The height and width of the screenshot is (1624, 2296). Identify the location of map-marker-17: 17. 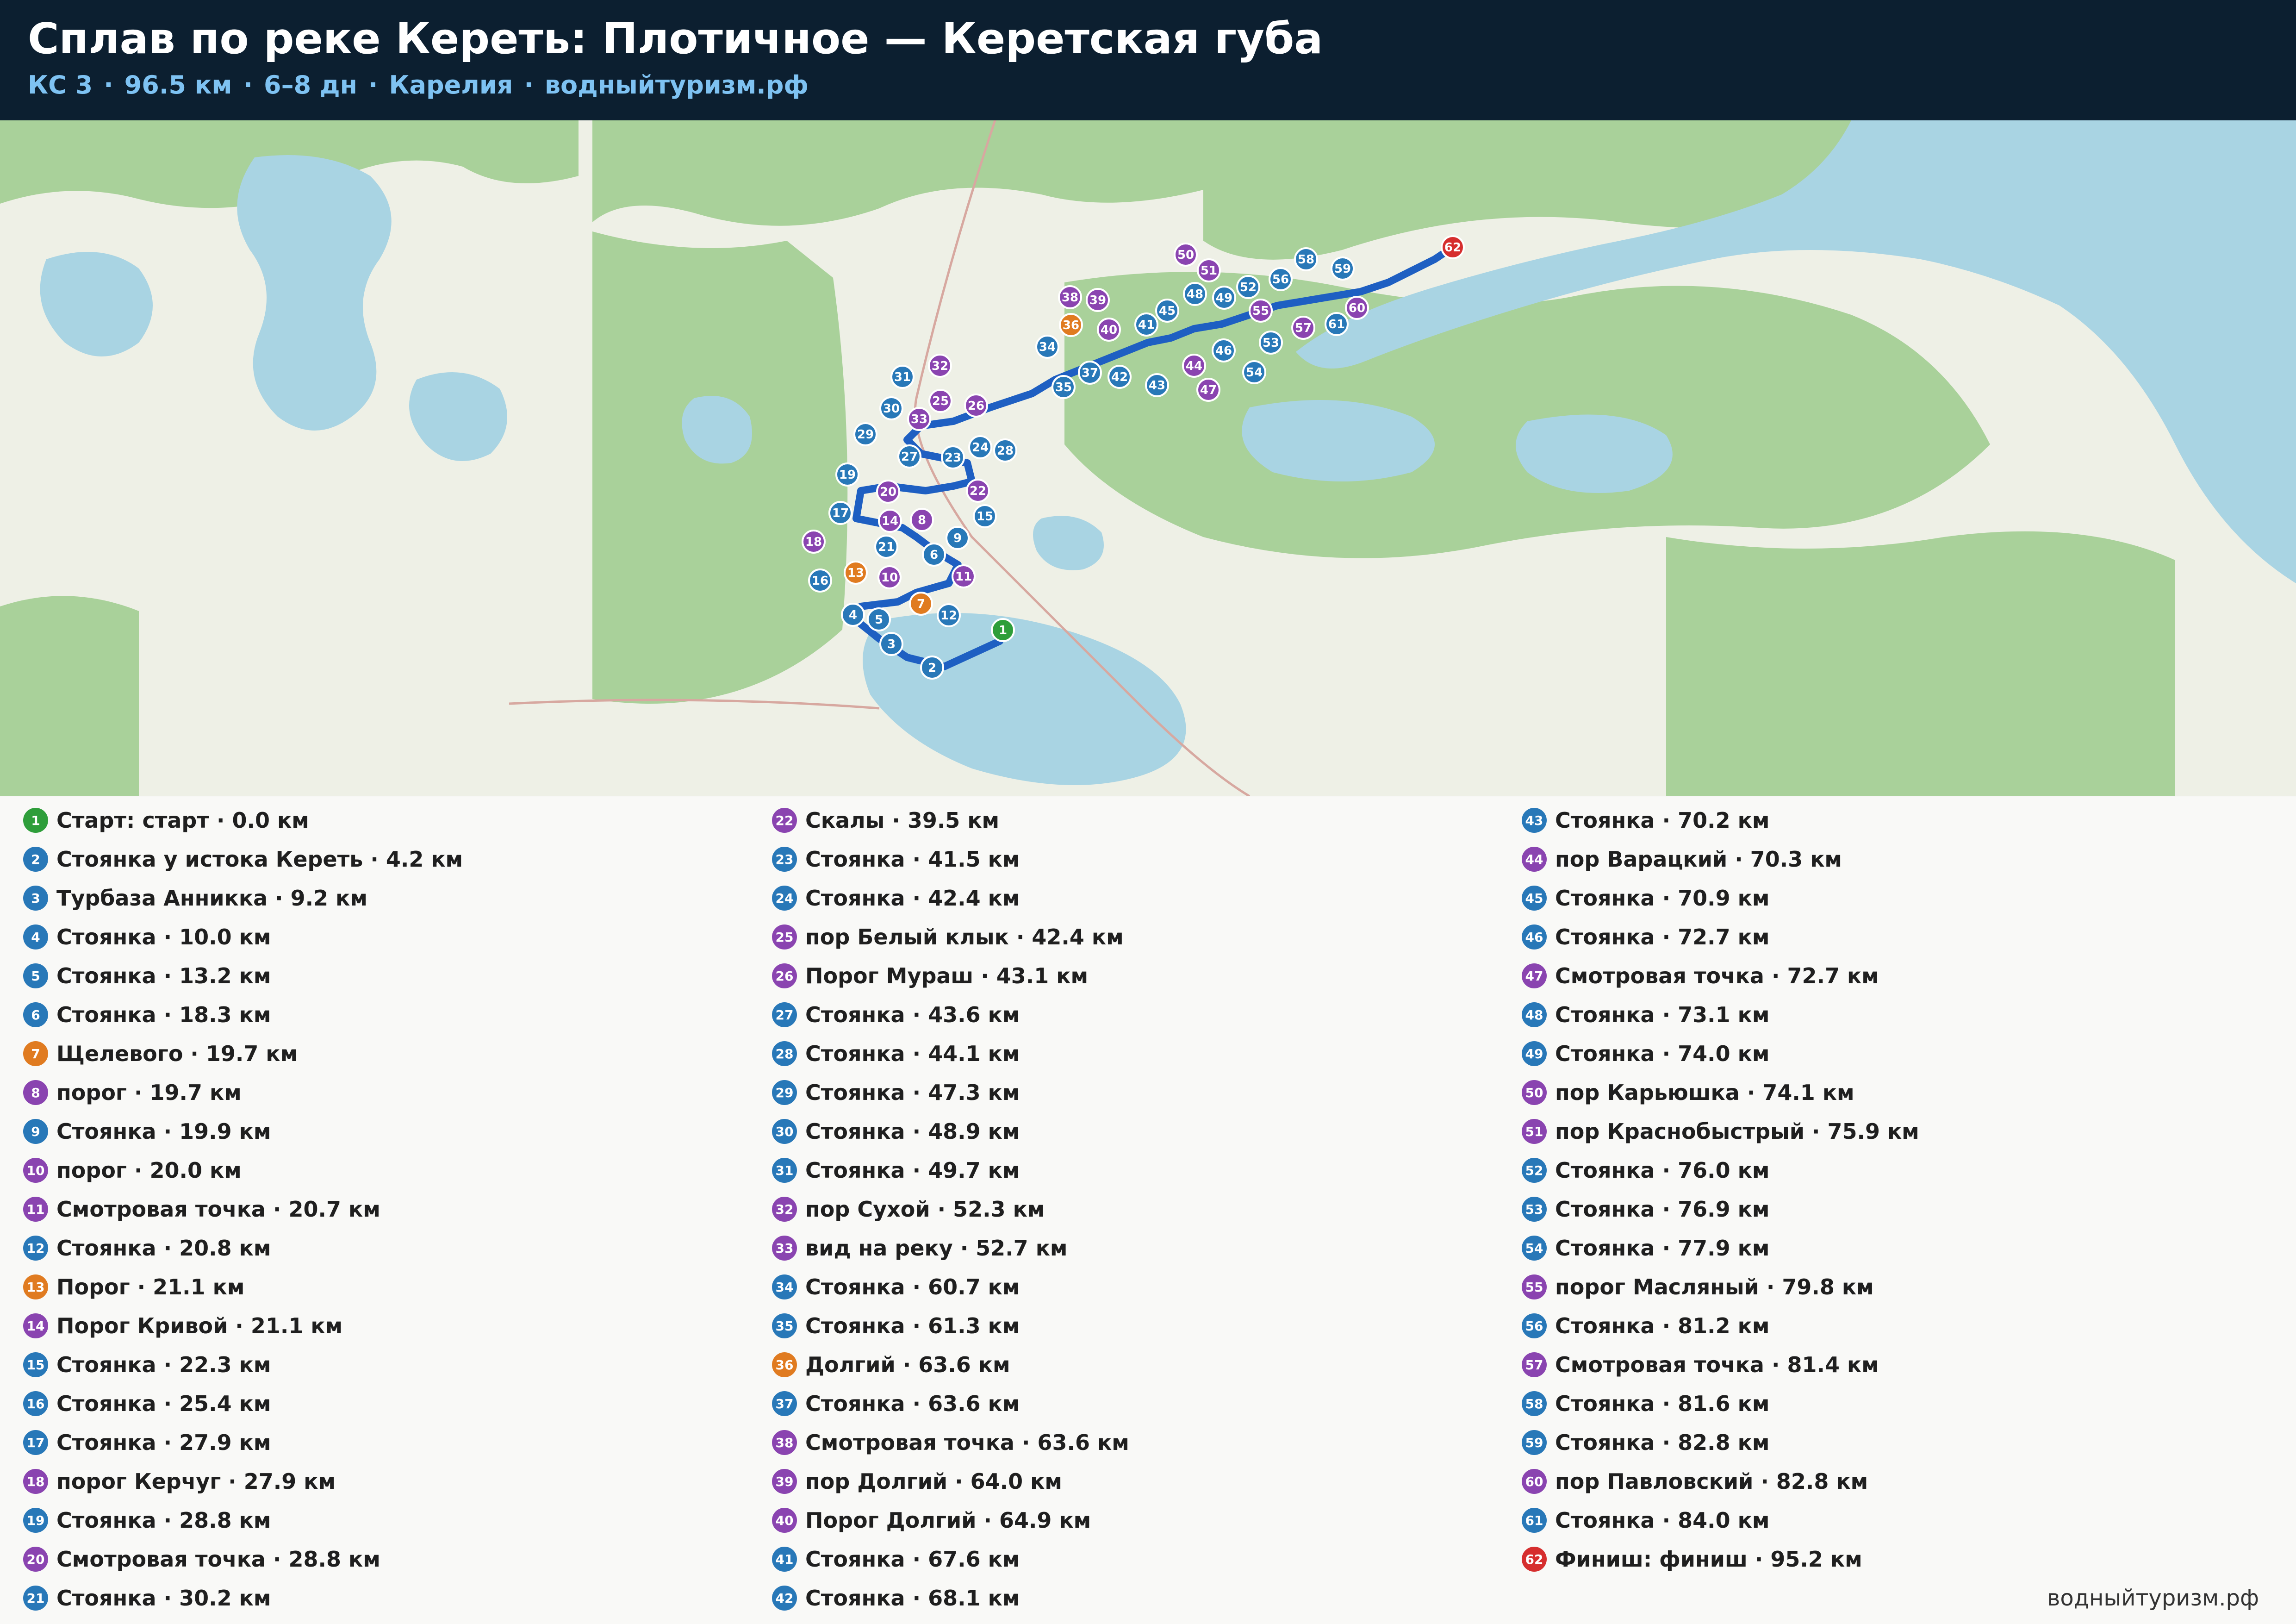
(840, 513).